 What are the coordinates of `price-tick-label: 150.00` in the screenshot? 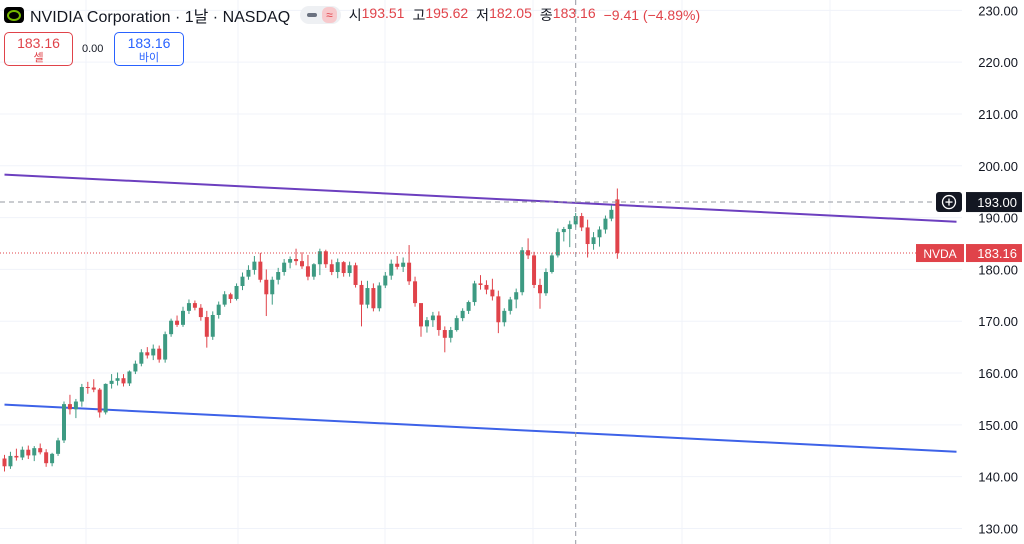 It's located at (998, 425).